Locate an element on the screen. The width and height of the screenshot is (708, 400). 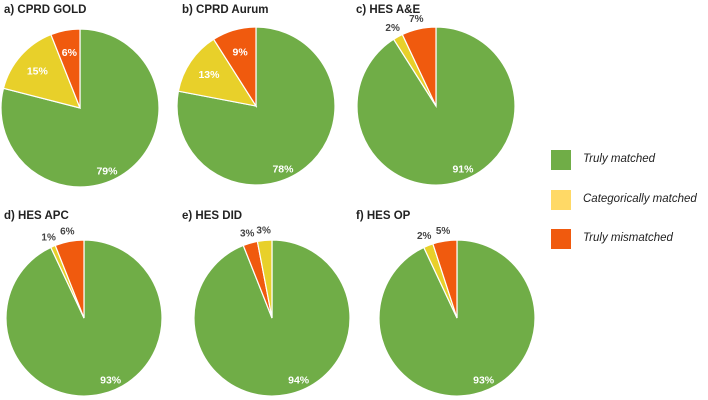
pie-e-label-truly-mismatched: 3% is located at coordinates (247, 234).